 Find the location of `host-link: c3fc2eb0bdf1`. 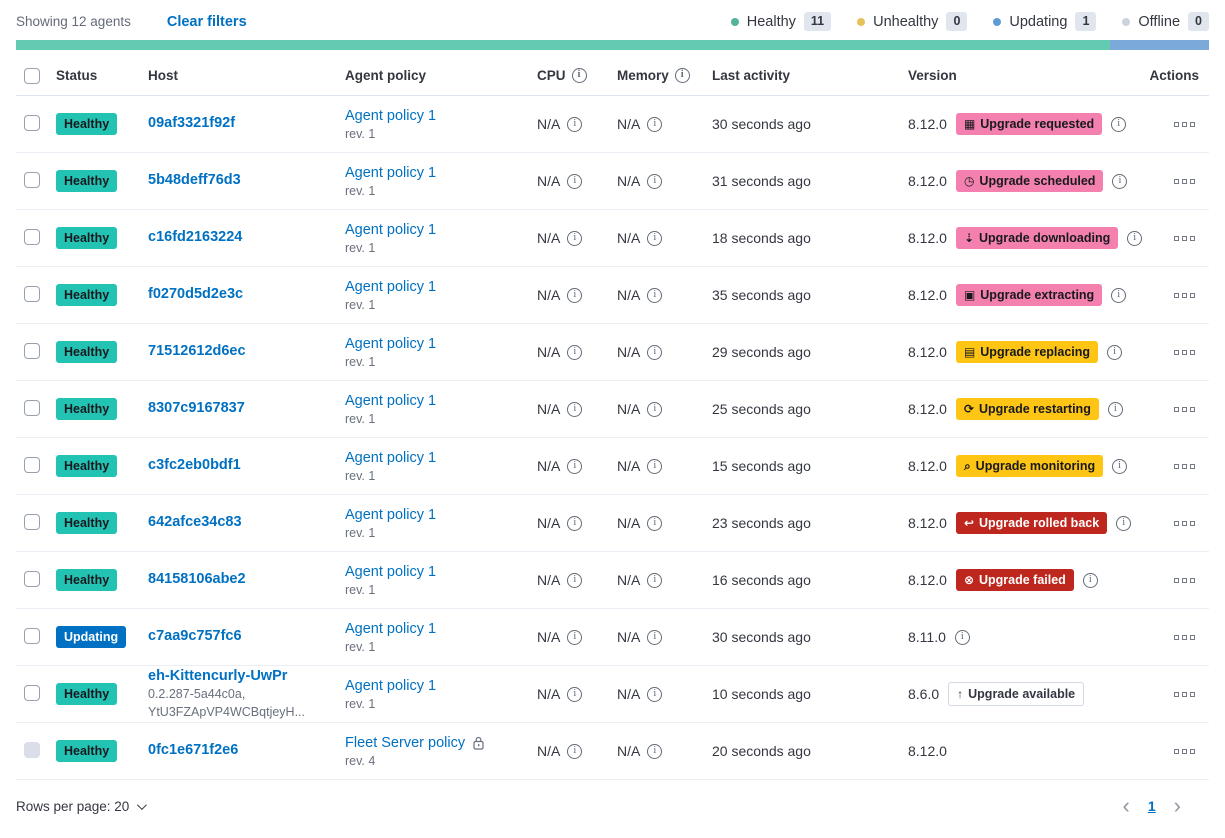

host-link: c3fc2eb0bdf1 is located at coordinates (194, 465).